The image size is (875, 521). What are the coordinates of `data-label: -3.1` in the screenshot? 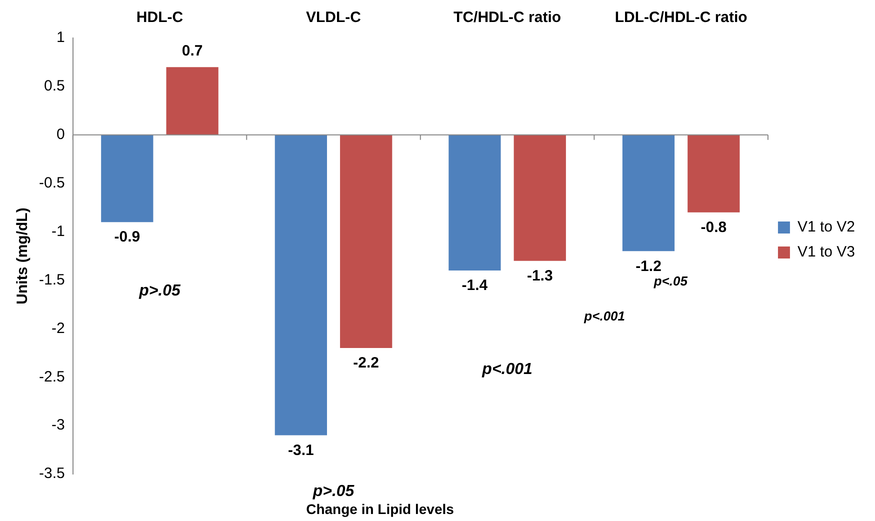 It's located at (301, 450).